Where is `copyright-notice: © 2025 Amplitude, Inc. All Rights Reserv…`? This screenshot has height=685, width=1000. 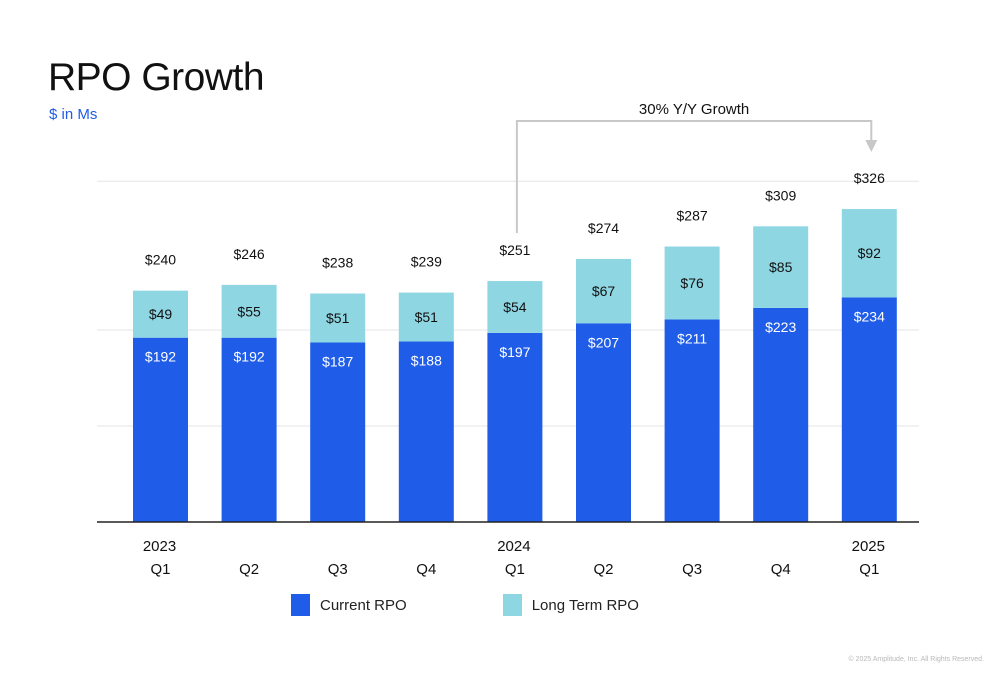
copyright-notice: © 2025 Amplitude, Inc. All Rights Reserv… is located at coordinates (916, 659).